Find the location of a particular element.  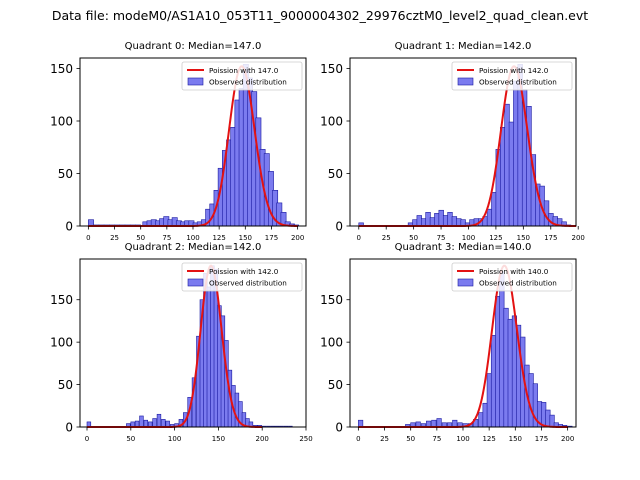

chart-title: Quadrant 3: Median=140.0 is located at coordinates (463, 247).